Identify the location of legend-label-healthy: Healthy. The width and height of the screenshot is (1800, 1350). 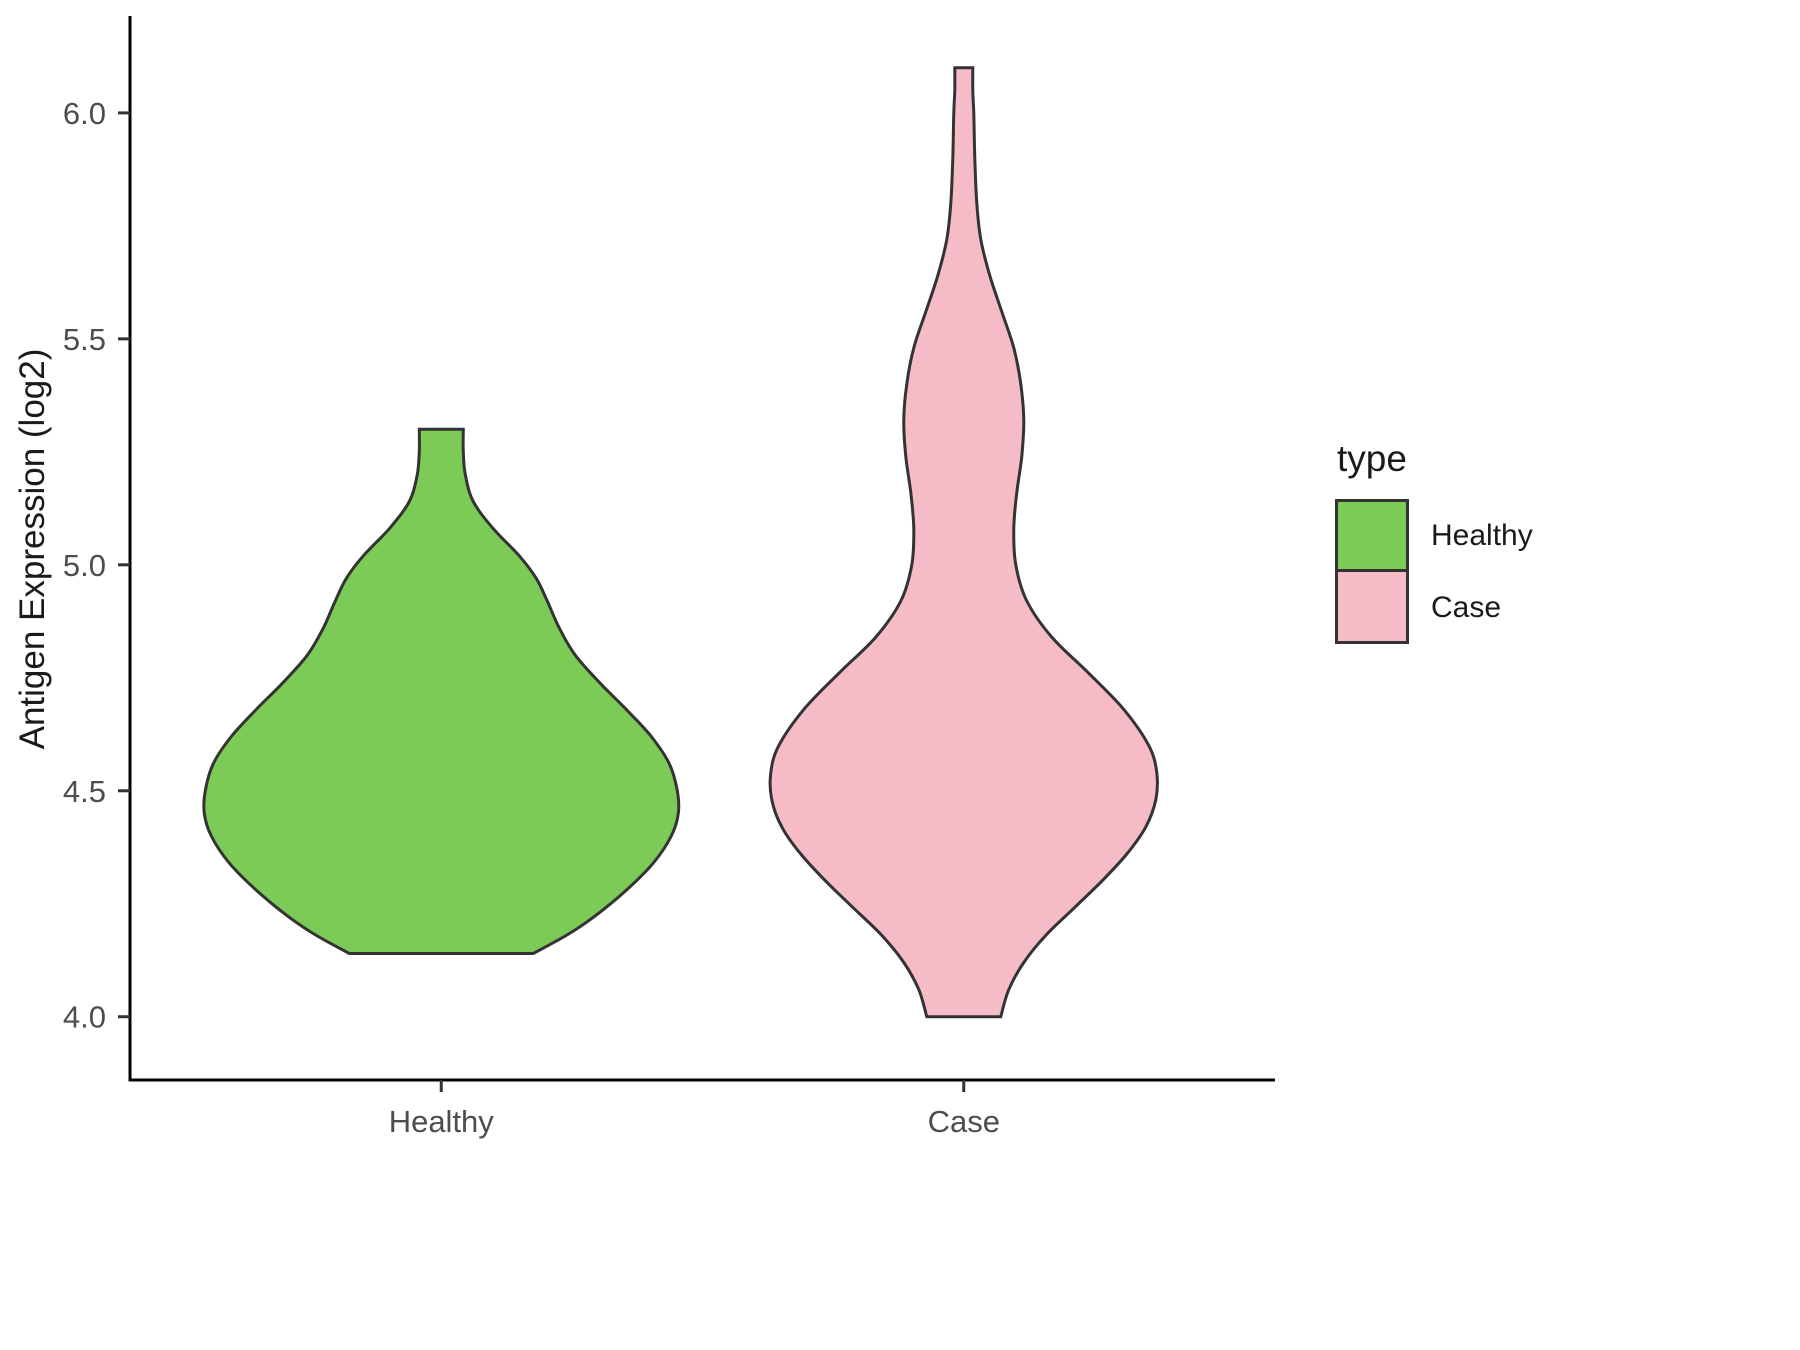
(1482, 535).